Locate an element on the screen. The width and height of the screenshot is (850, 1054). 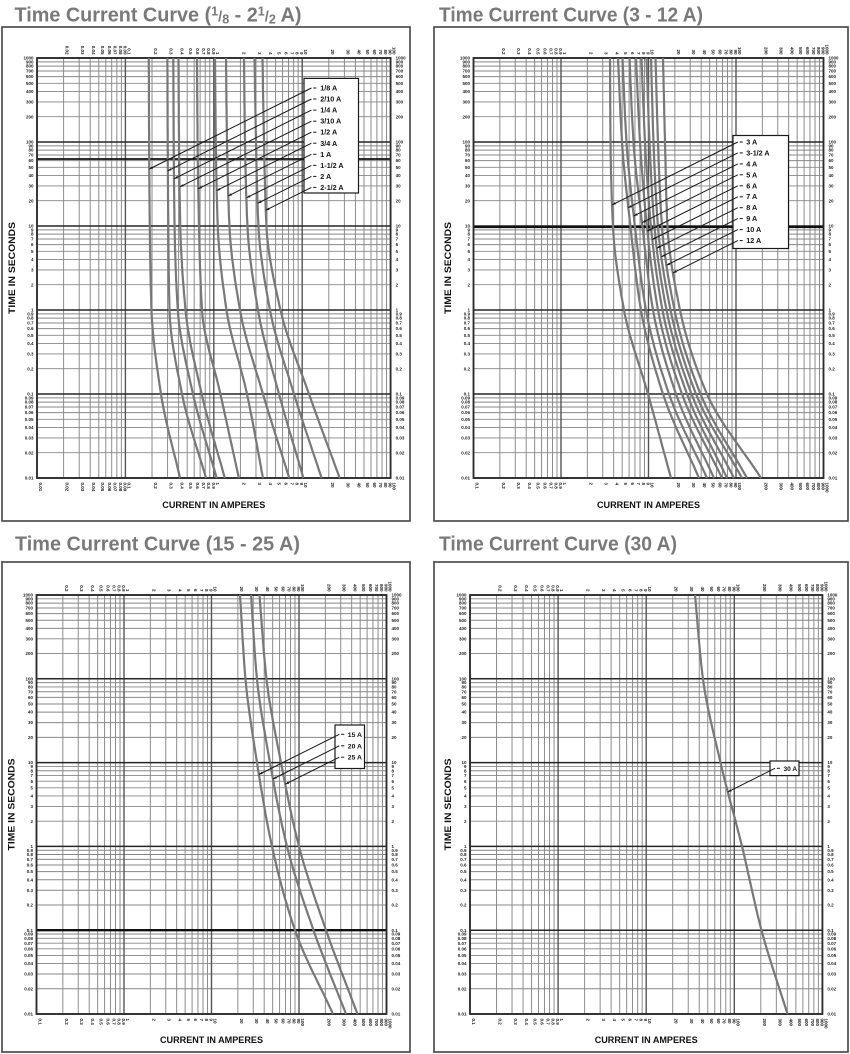
svg-text: 25 A is located at coordinates (355, 758).